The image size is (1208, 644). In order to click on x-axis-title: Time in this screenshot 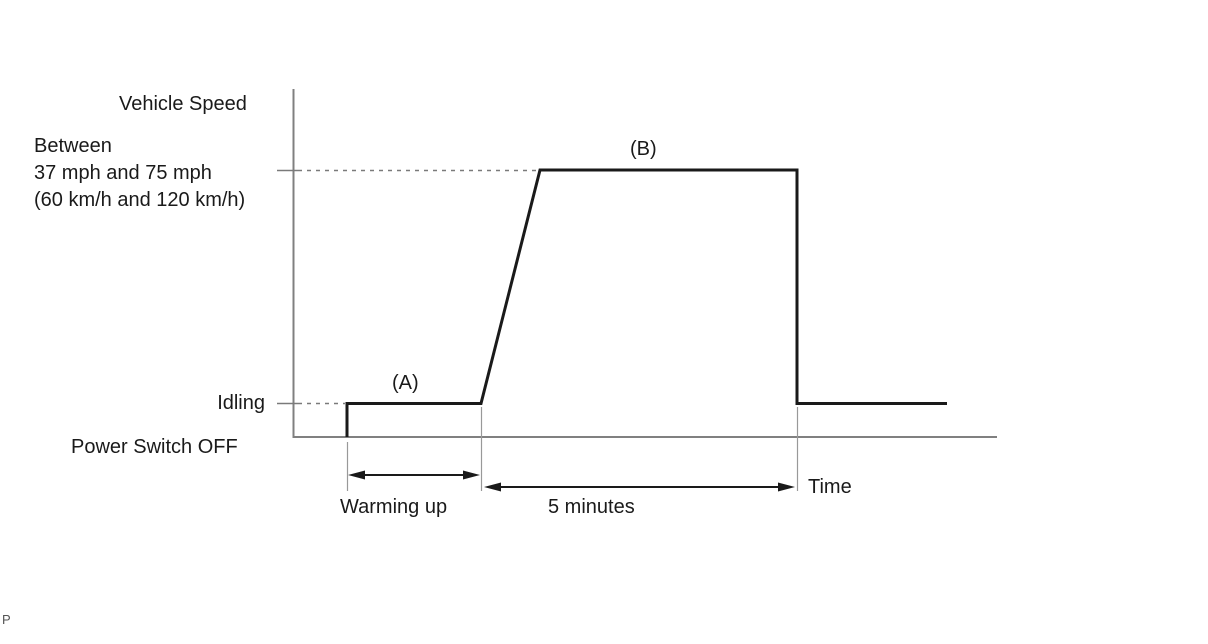, I will do `click(830, 487)`.